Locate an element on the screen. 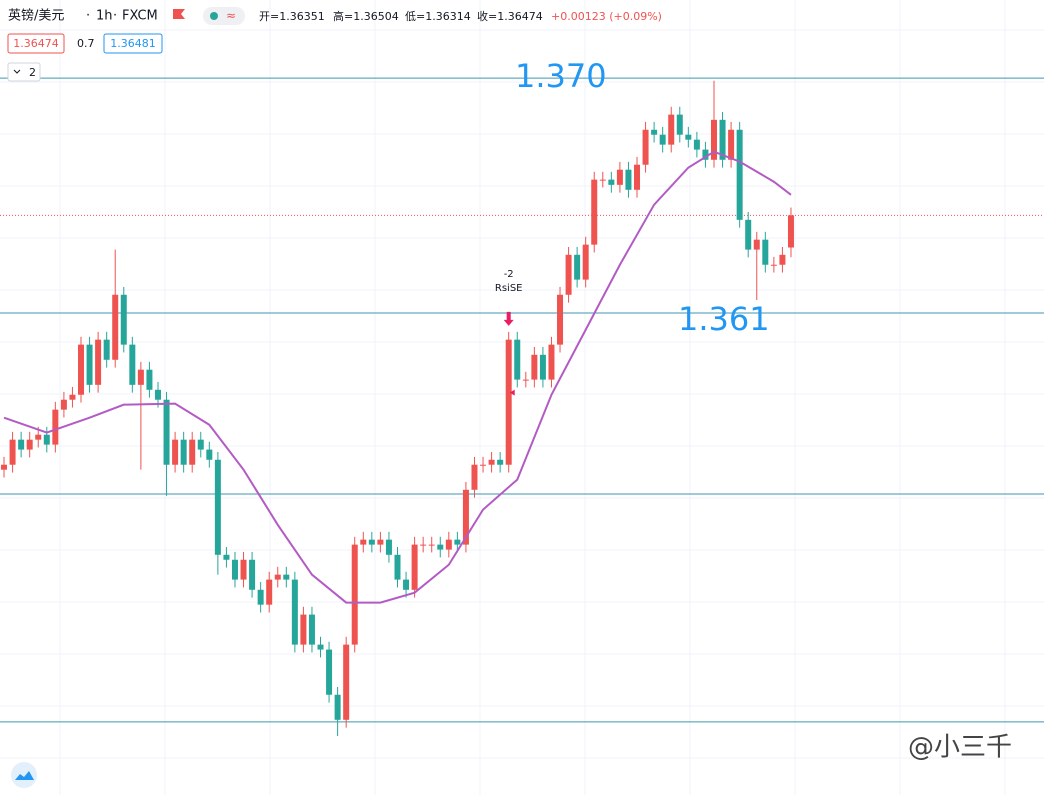  collapse-button is located at coordinates (24, 72).